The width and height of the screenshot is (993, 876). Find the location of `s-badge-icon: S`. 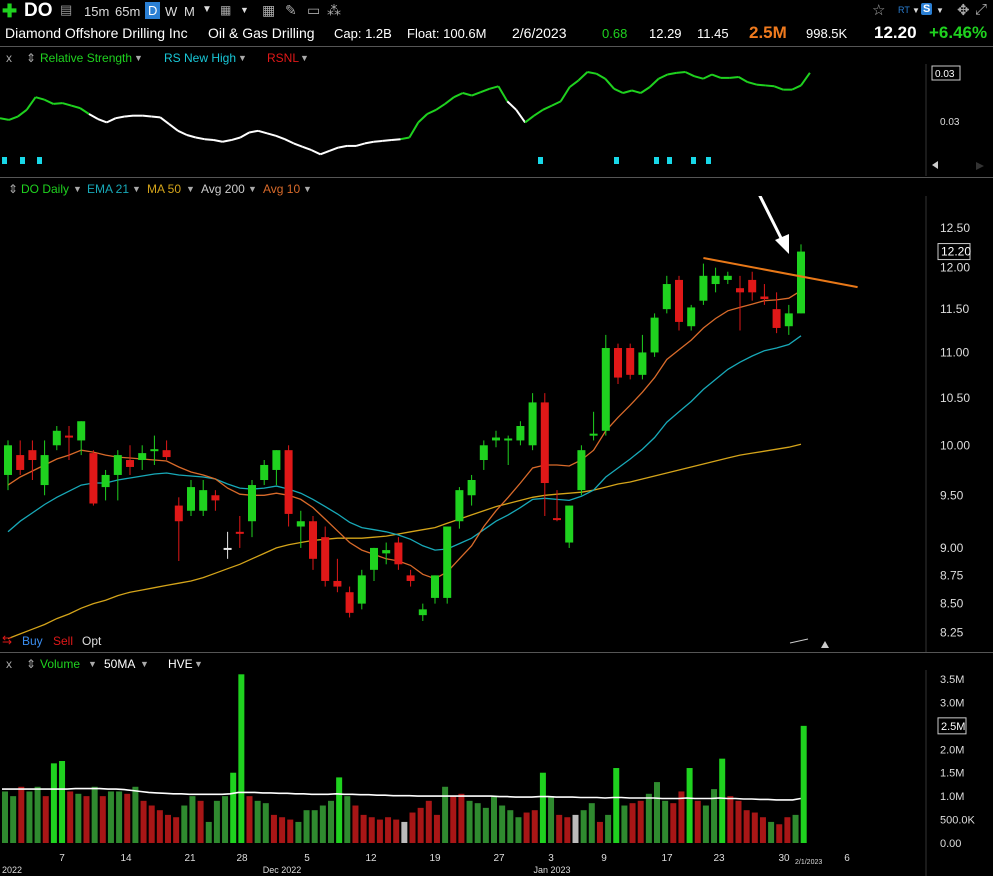

s-badge-icon: S is located at coordinates (927, 9).